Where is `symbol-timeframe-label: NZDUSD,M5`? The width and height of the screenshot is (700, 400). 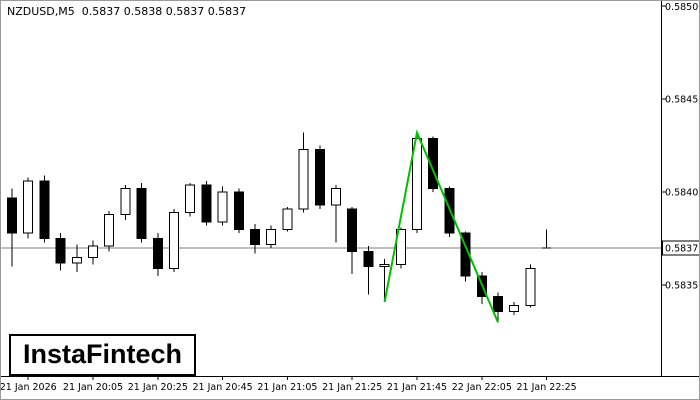 symbol-timeframe-label: NZDUSD,M5 is located at coordinates (41, 11).